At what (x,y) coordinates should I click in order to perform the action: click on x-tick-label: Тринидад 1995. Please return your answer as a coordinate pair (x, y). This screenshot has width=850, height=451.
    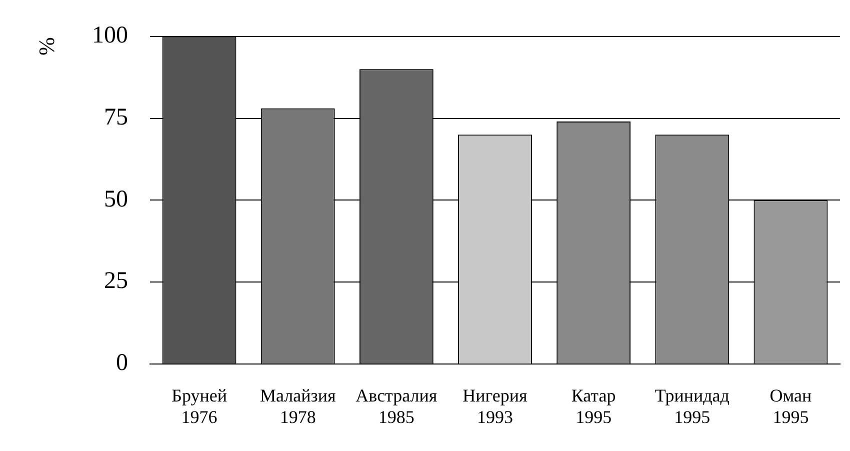
    Looking at the image, I should click on (692, 406).